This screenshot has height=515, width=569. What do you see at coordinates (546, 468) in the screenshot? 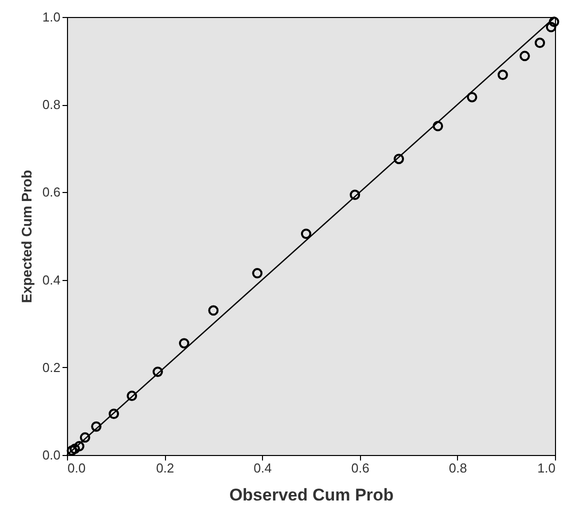
I see `x-tick-label: 1.0` at bounding box center [546, 468].